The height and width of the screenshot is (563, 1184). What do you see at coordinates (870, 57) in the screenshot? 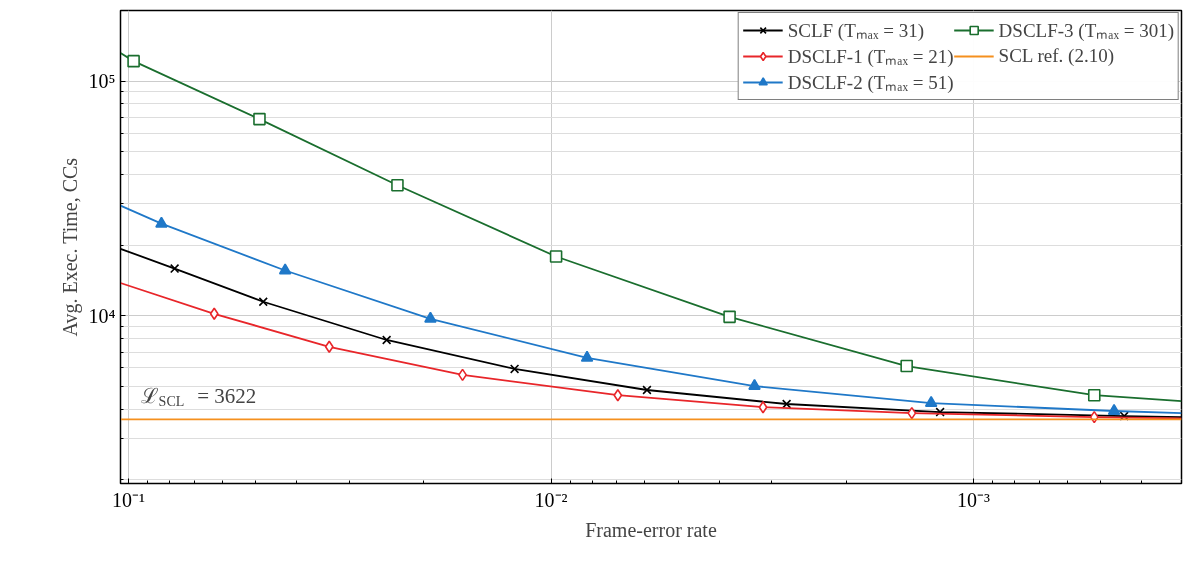
I see `legend-label: DSCLF-1 (Tₘₐₓ = 21)` at bounding box center [870, 57].